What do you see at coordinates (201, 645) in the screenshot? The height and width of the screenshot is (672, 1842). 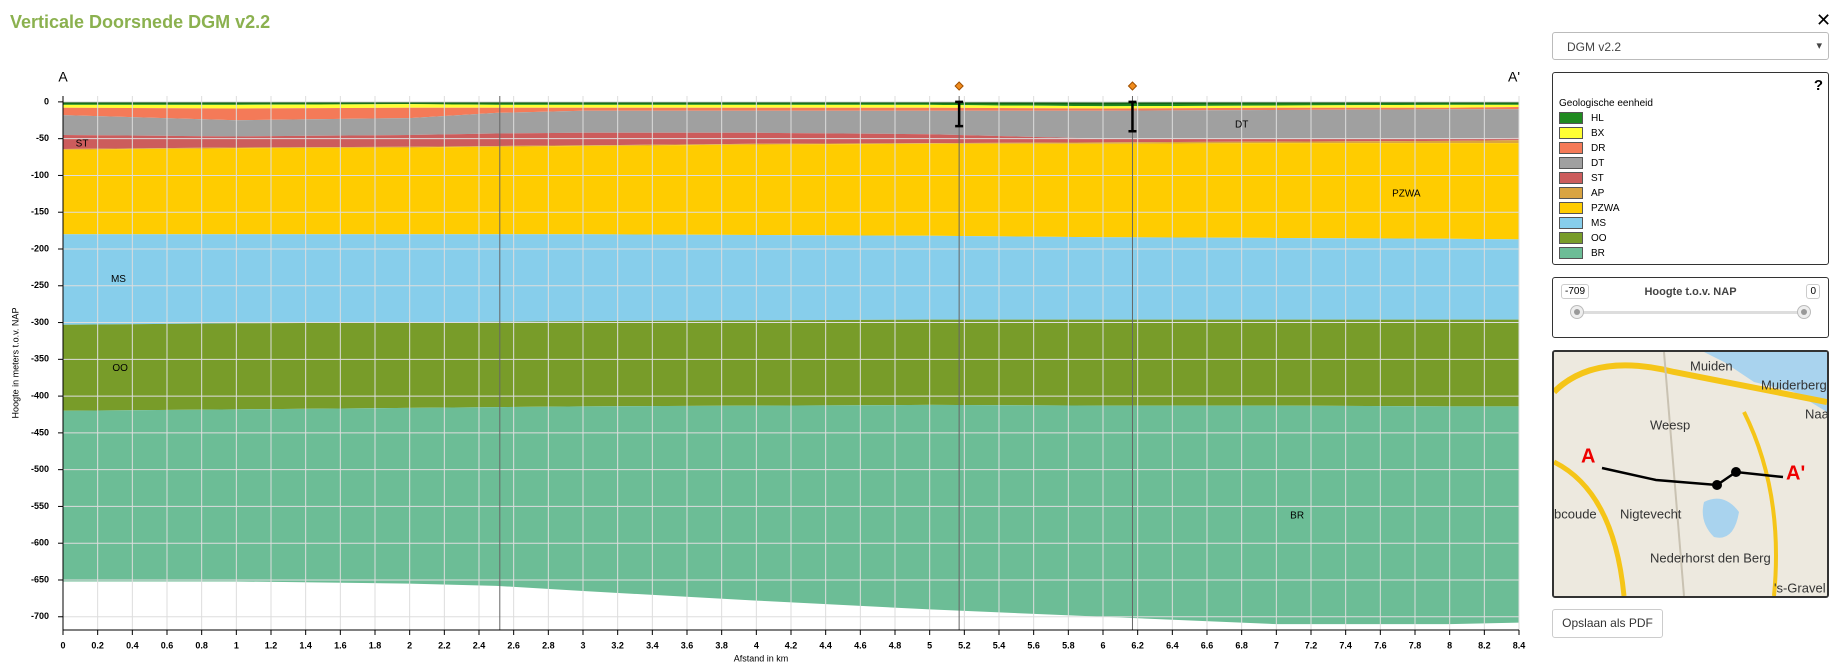 I see `x-tick-label: 0.8` at bounding box center [201, 645].